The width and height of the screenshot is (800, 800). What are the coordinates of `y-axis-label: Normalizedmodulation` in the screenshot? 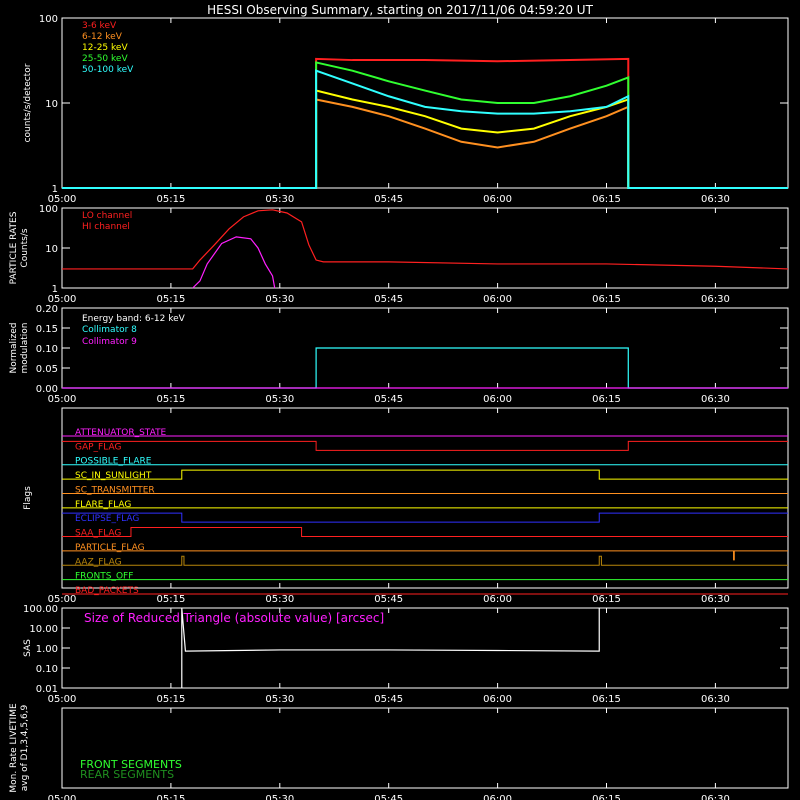 It's located at (19, 347).